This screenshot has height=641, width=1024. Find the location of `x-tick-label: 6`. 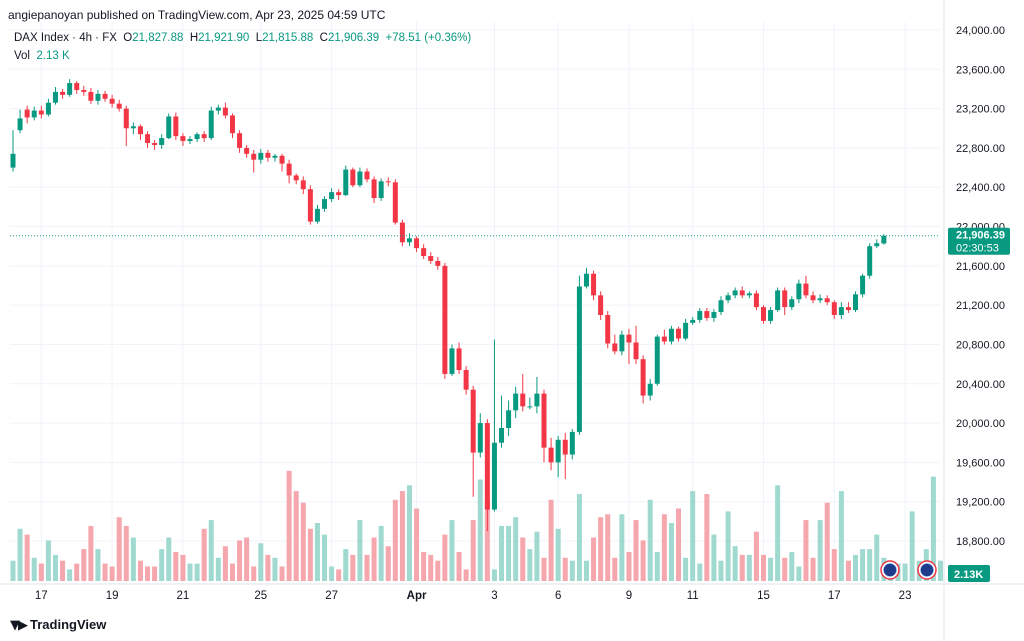

x-tick-label: 6 is located at coordinates (558, 596).